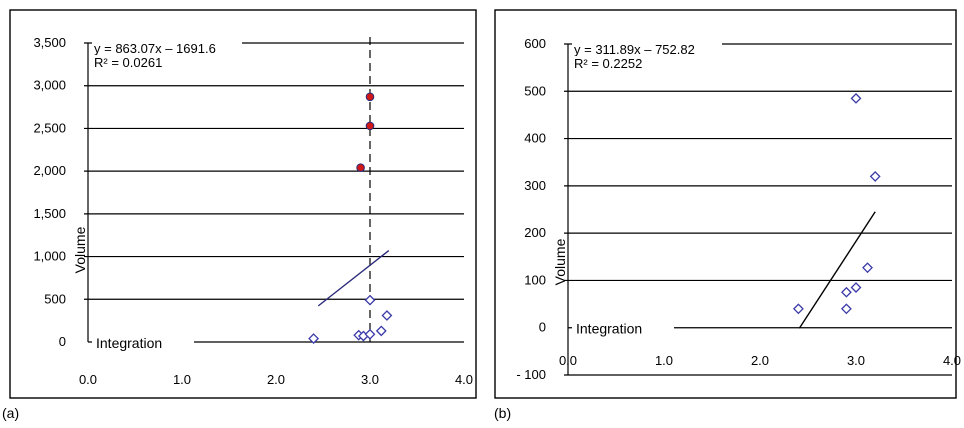  I want to click on r-squared: R² = 0.0261, so click(128, 62).